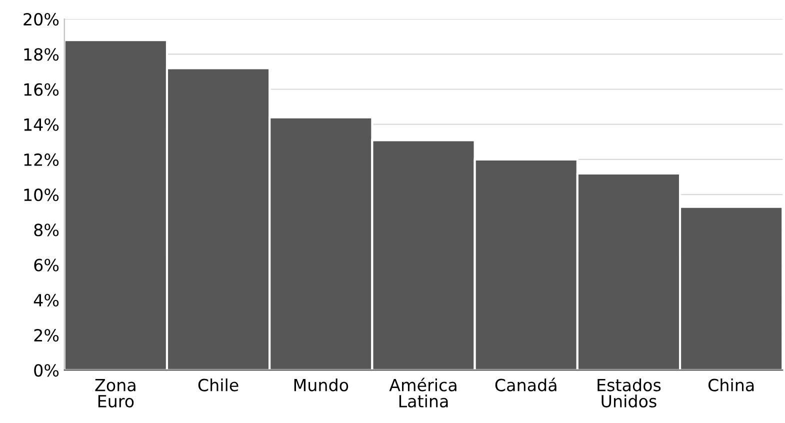 Image resolution: width=785 pixels, height=423 pixels. I want to click on y-tick-label: 12%, so click(41, 159).